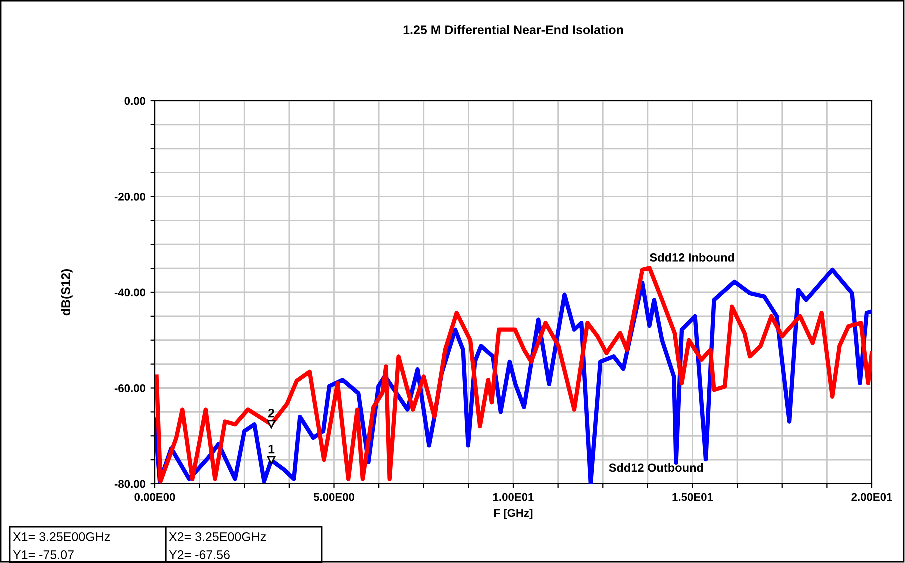 This screenshot has height=563, width=905. What do you see at coordinates (43, 555) in the screenshot?
I see `text: Y1= -75.07` at bounding box center [43, 555].